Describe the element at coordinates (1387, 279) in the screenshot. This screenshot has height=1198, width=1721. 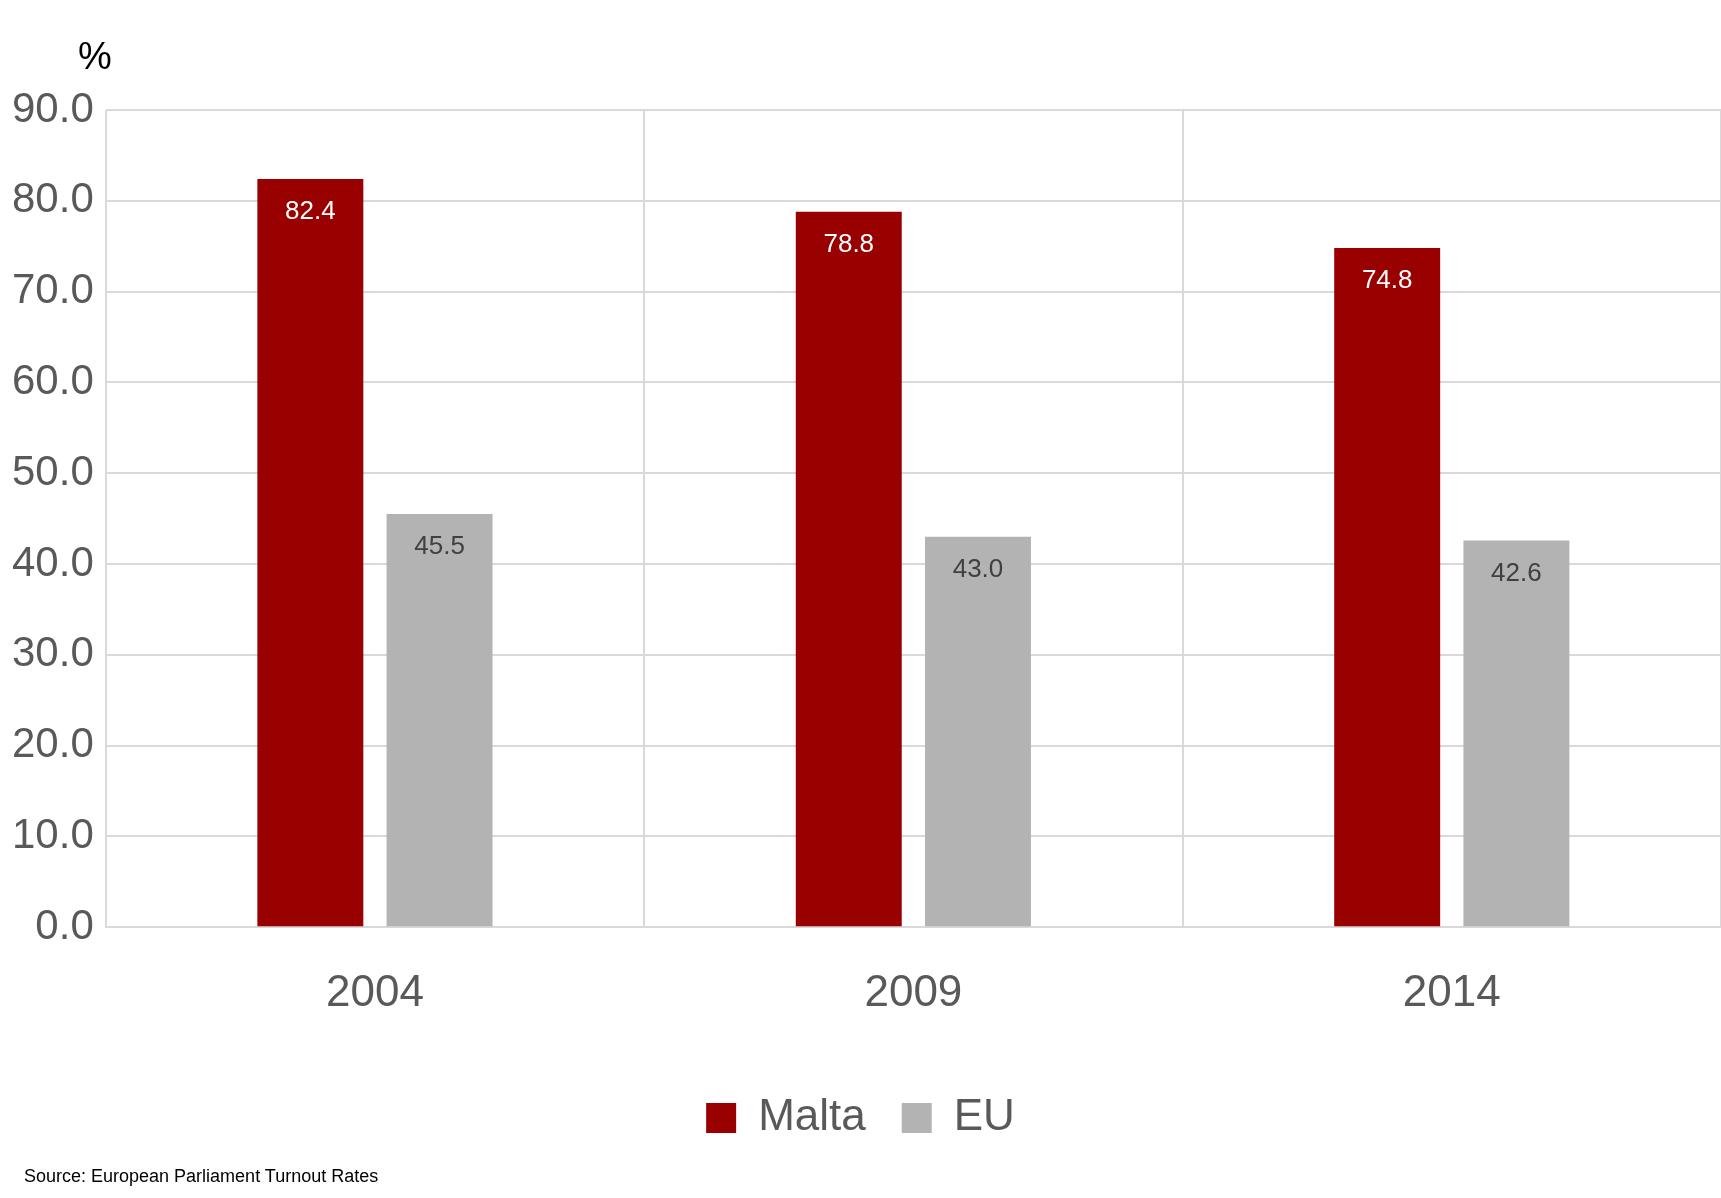
I see `data-label: 74.8` at that location.